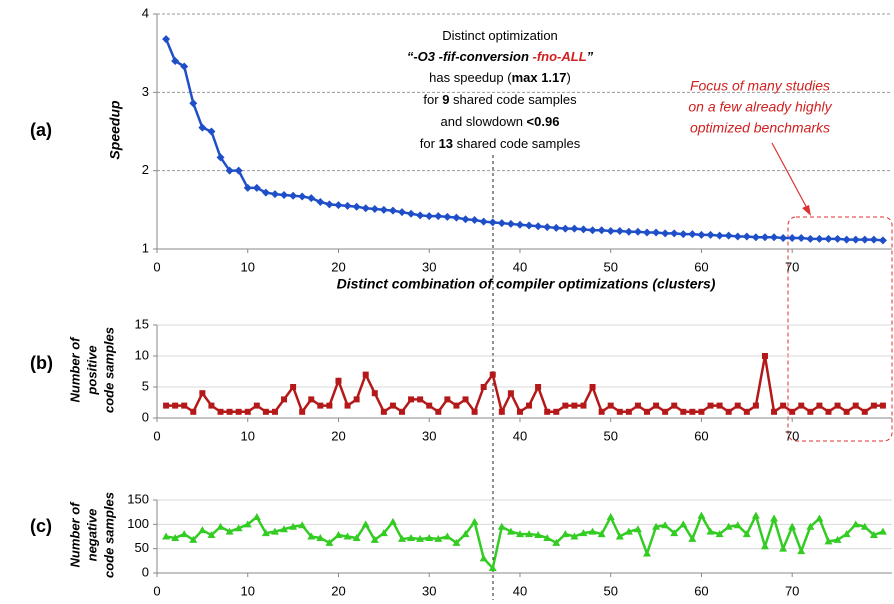 The height and width of the screenshot is (604, 894). What do you see at coordinates (445, 99) in the screenshot?
I see `text: 9` at bounding box center [445, 99].